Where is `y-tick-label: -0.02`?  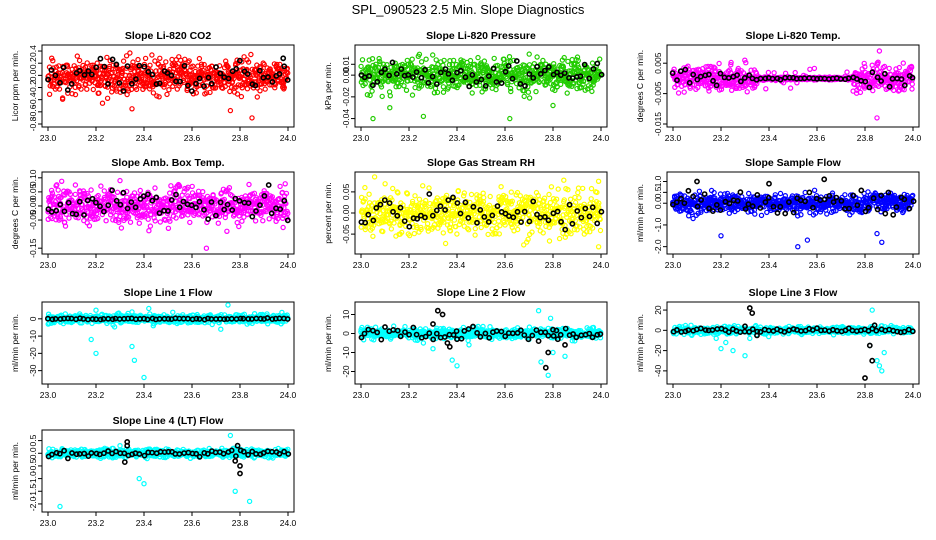 y-tick-label: -0.02 is located at coordinates (346, 97).